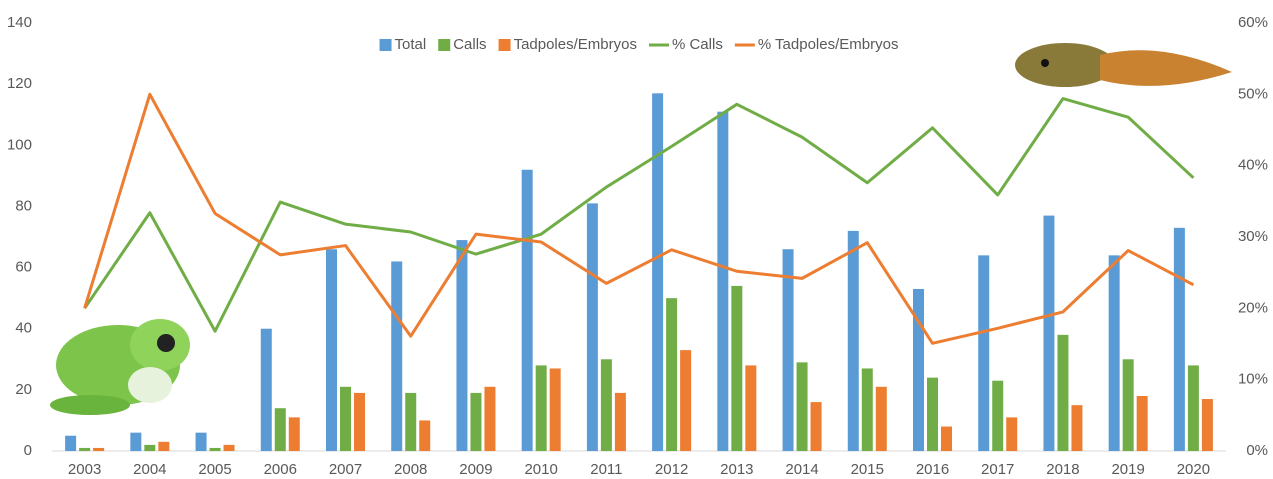  Describe the element at coordinates (214, 469) in the screenshot. I see `x-tick-label: 2005` at that location.